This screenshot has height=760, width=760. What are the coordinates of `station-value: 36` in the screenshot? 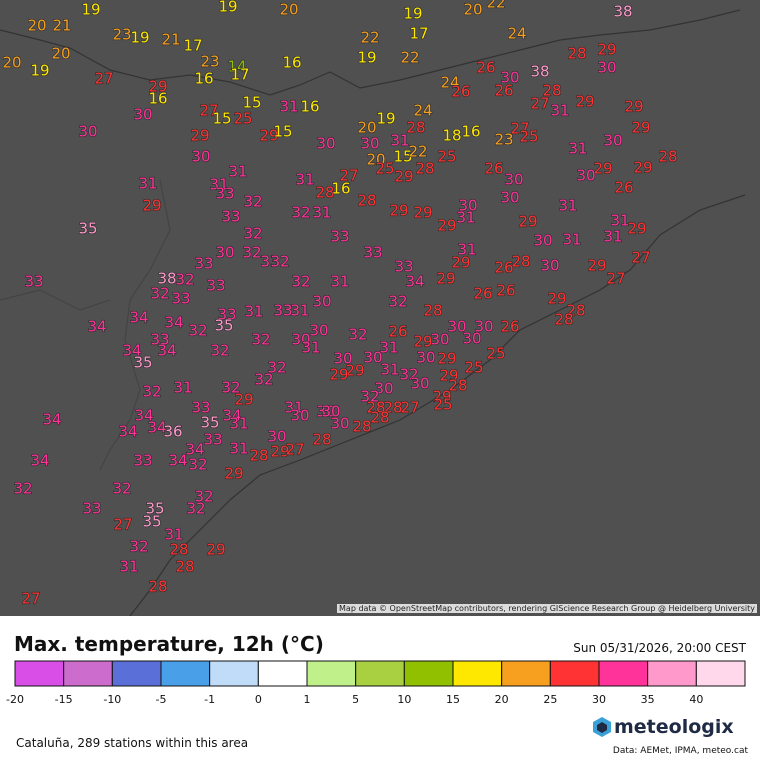 It's located at (172, 432).